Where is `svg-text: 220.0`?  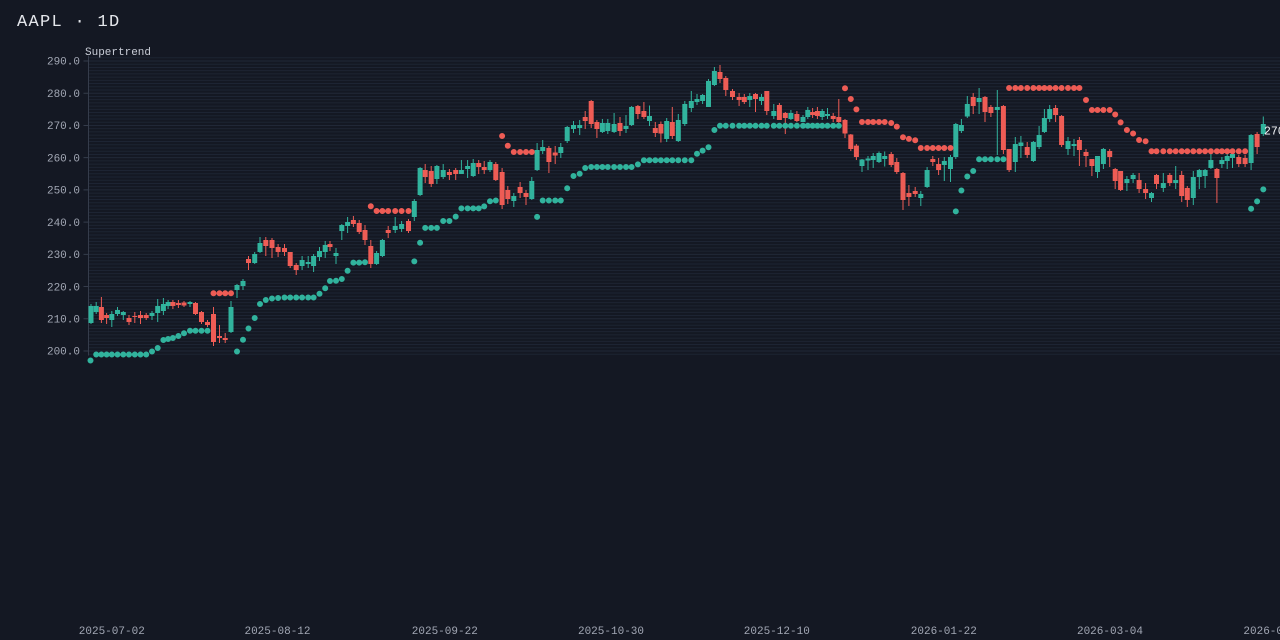 svg-text: 220.0 is located at coordinates (63, 288).